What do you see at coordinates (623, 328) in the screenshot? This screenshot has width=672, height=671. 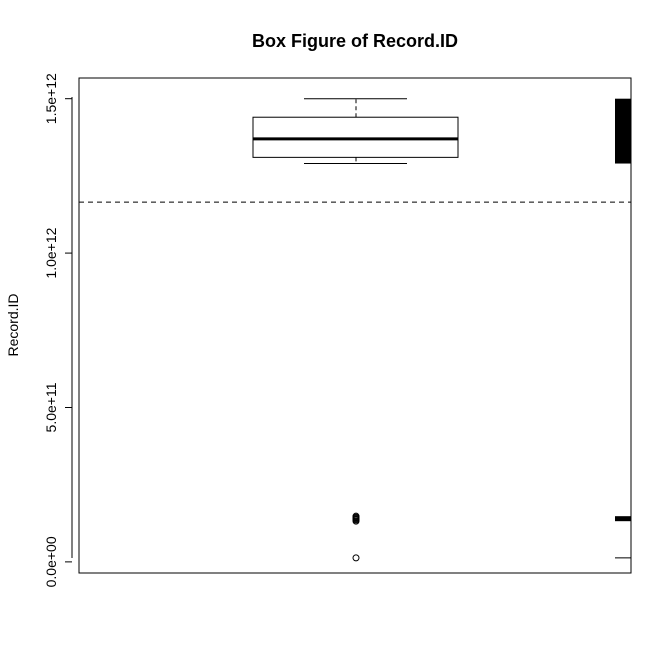 I see `rug-marks` at bounding box center [623, 328].